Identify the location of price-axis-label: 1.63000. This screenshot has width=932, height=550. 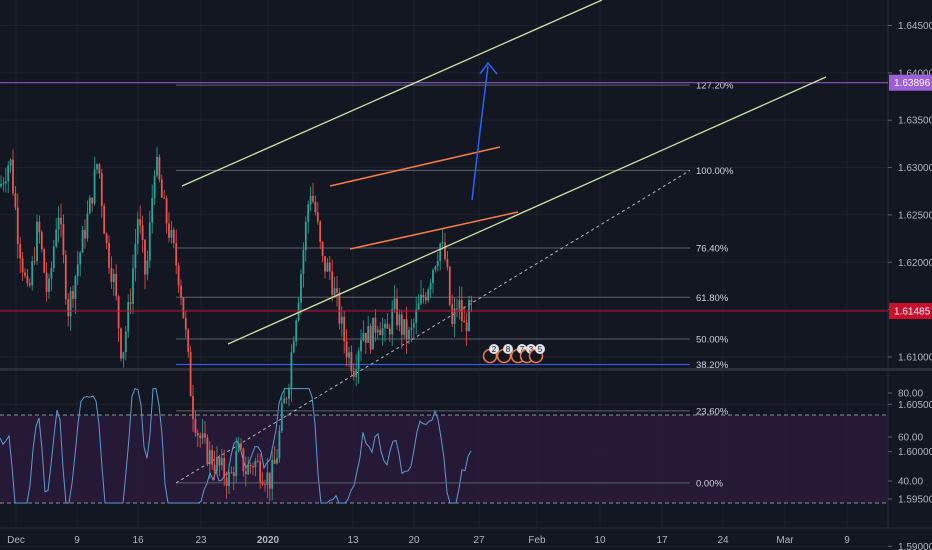
(915, 168).